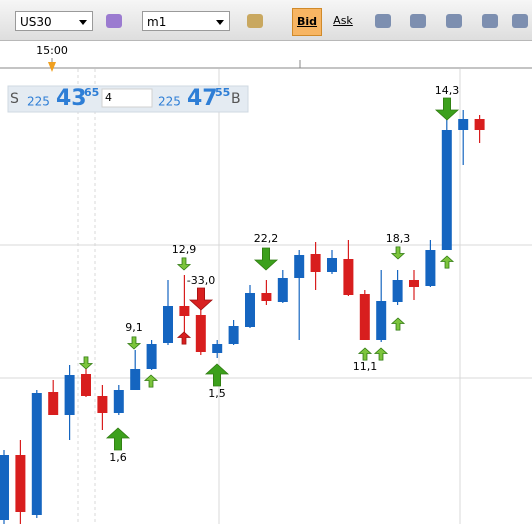 This screenshot has width=532, height=524. Describe the element at coordinates (54, 21) in the screenshot. I see `symbol-select: US30` at that location.